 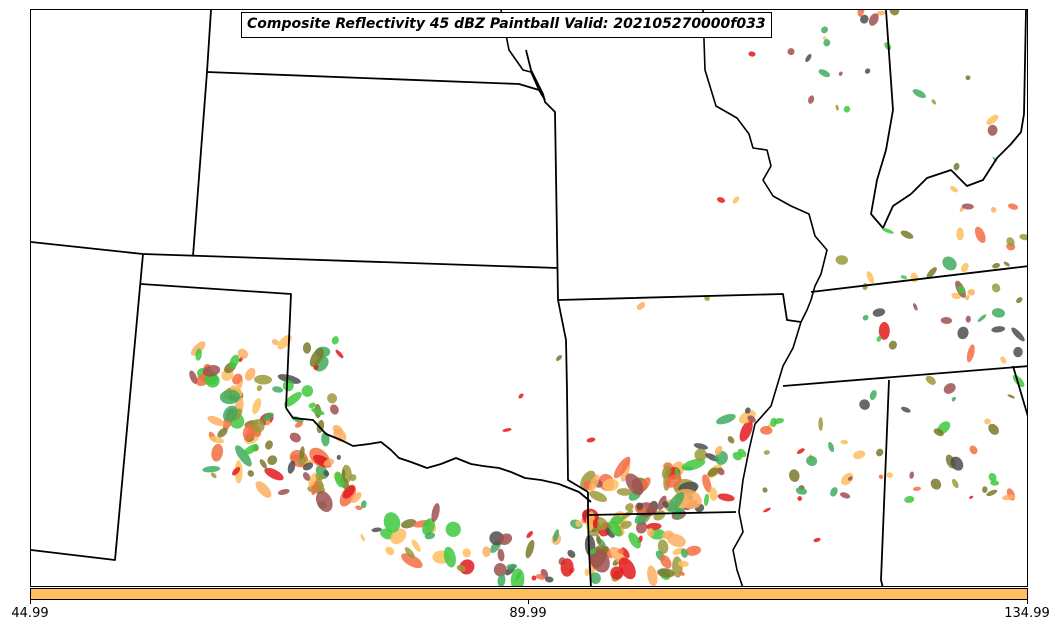 I want to click on co-border, so click(x=202, y=133).